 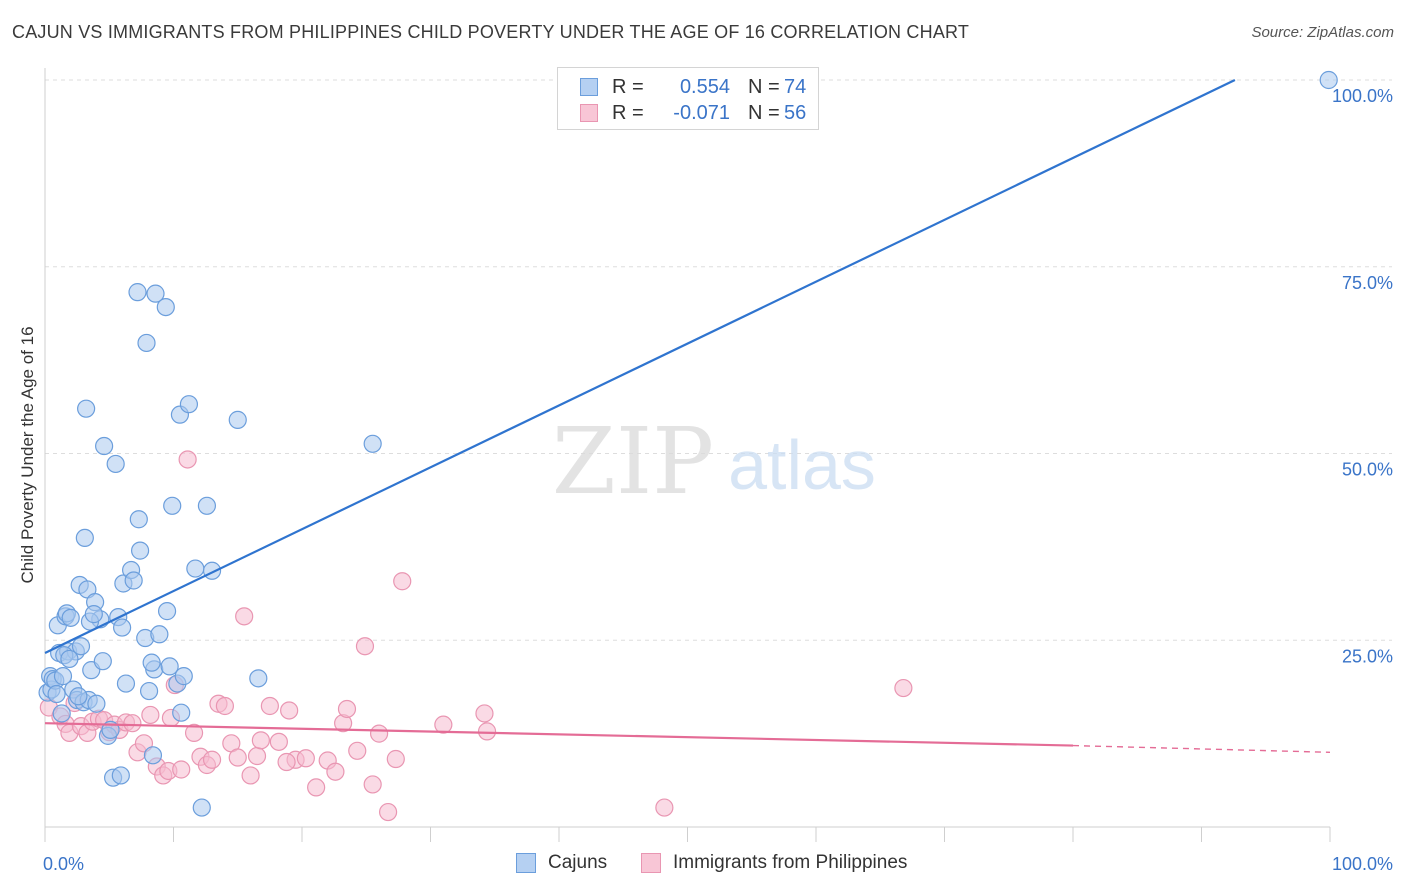 I want to click on legend-swatch-philippines, so click(x=651, y=863).